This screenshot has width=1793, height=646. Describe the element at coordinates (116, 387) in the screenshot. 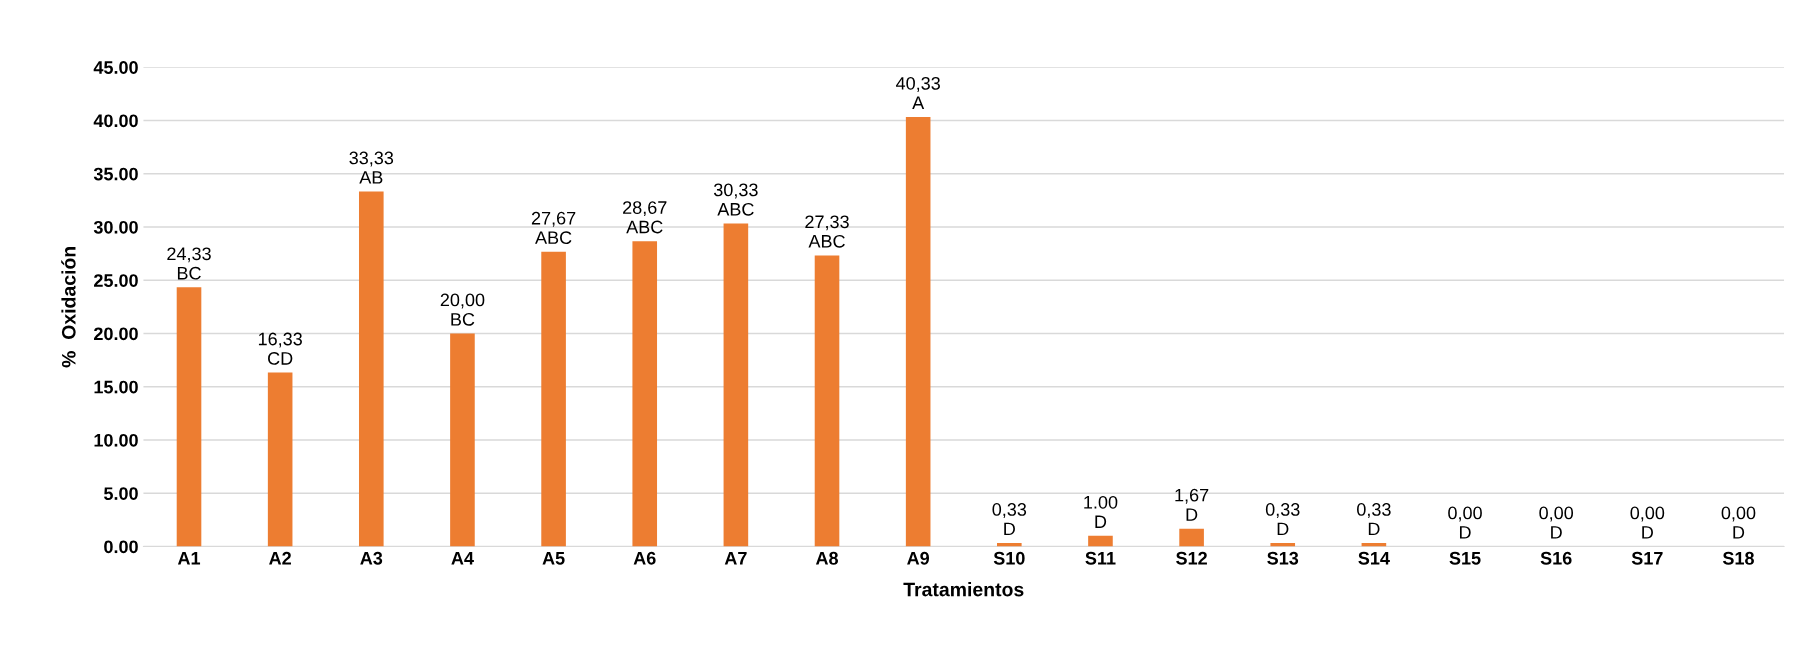

I see `y-tick-label: 15.00` at that location.